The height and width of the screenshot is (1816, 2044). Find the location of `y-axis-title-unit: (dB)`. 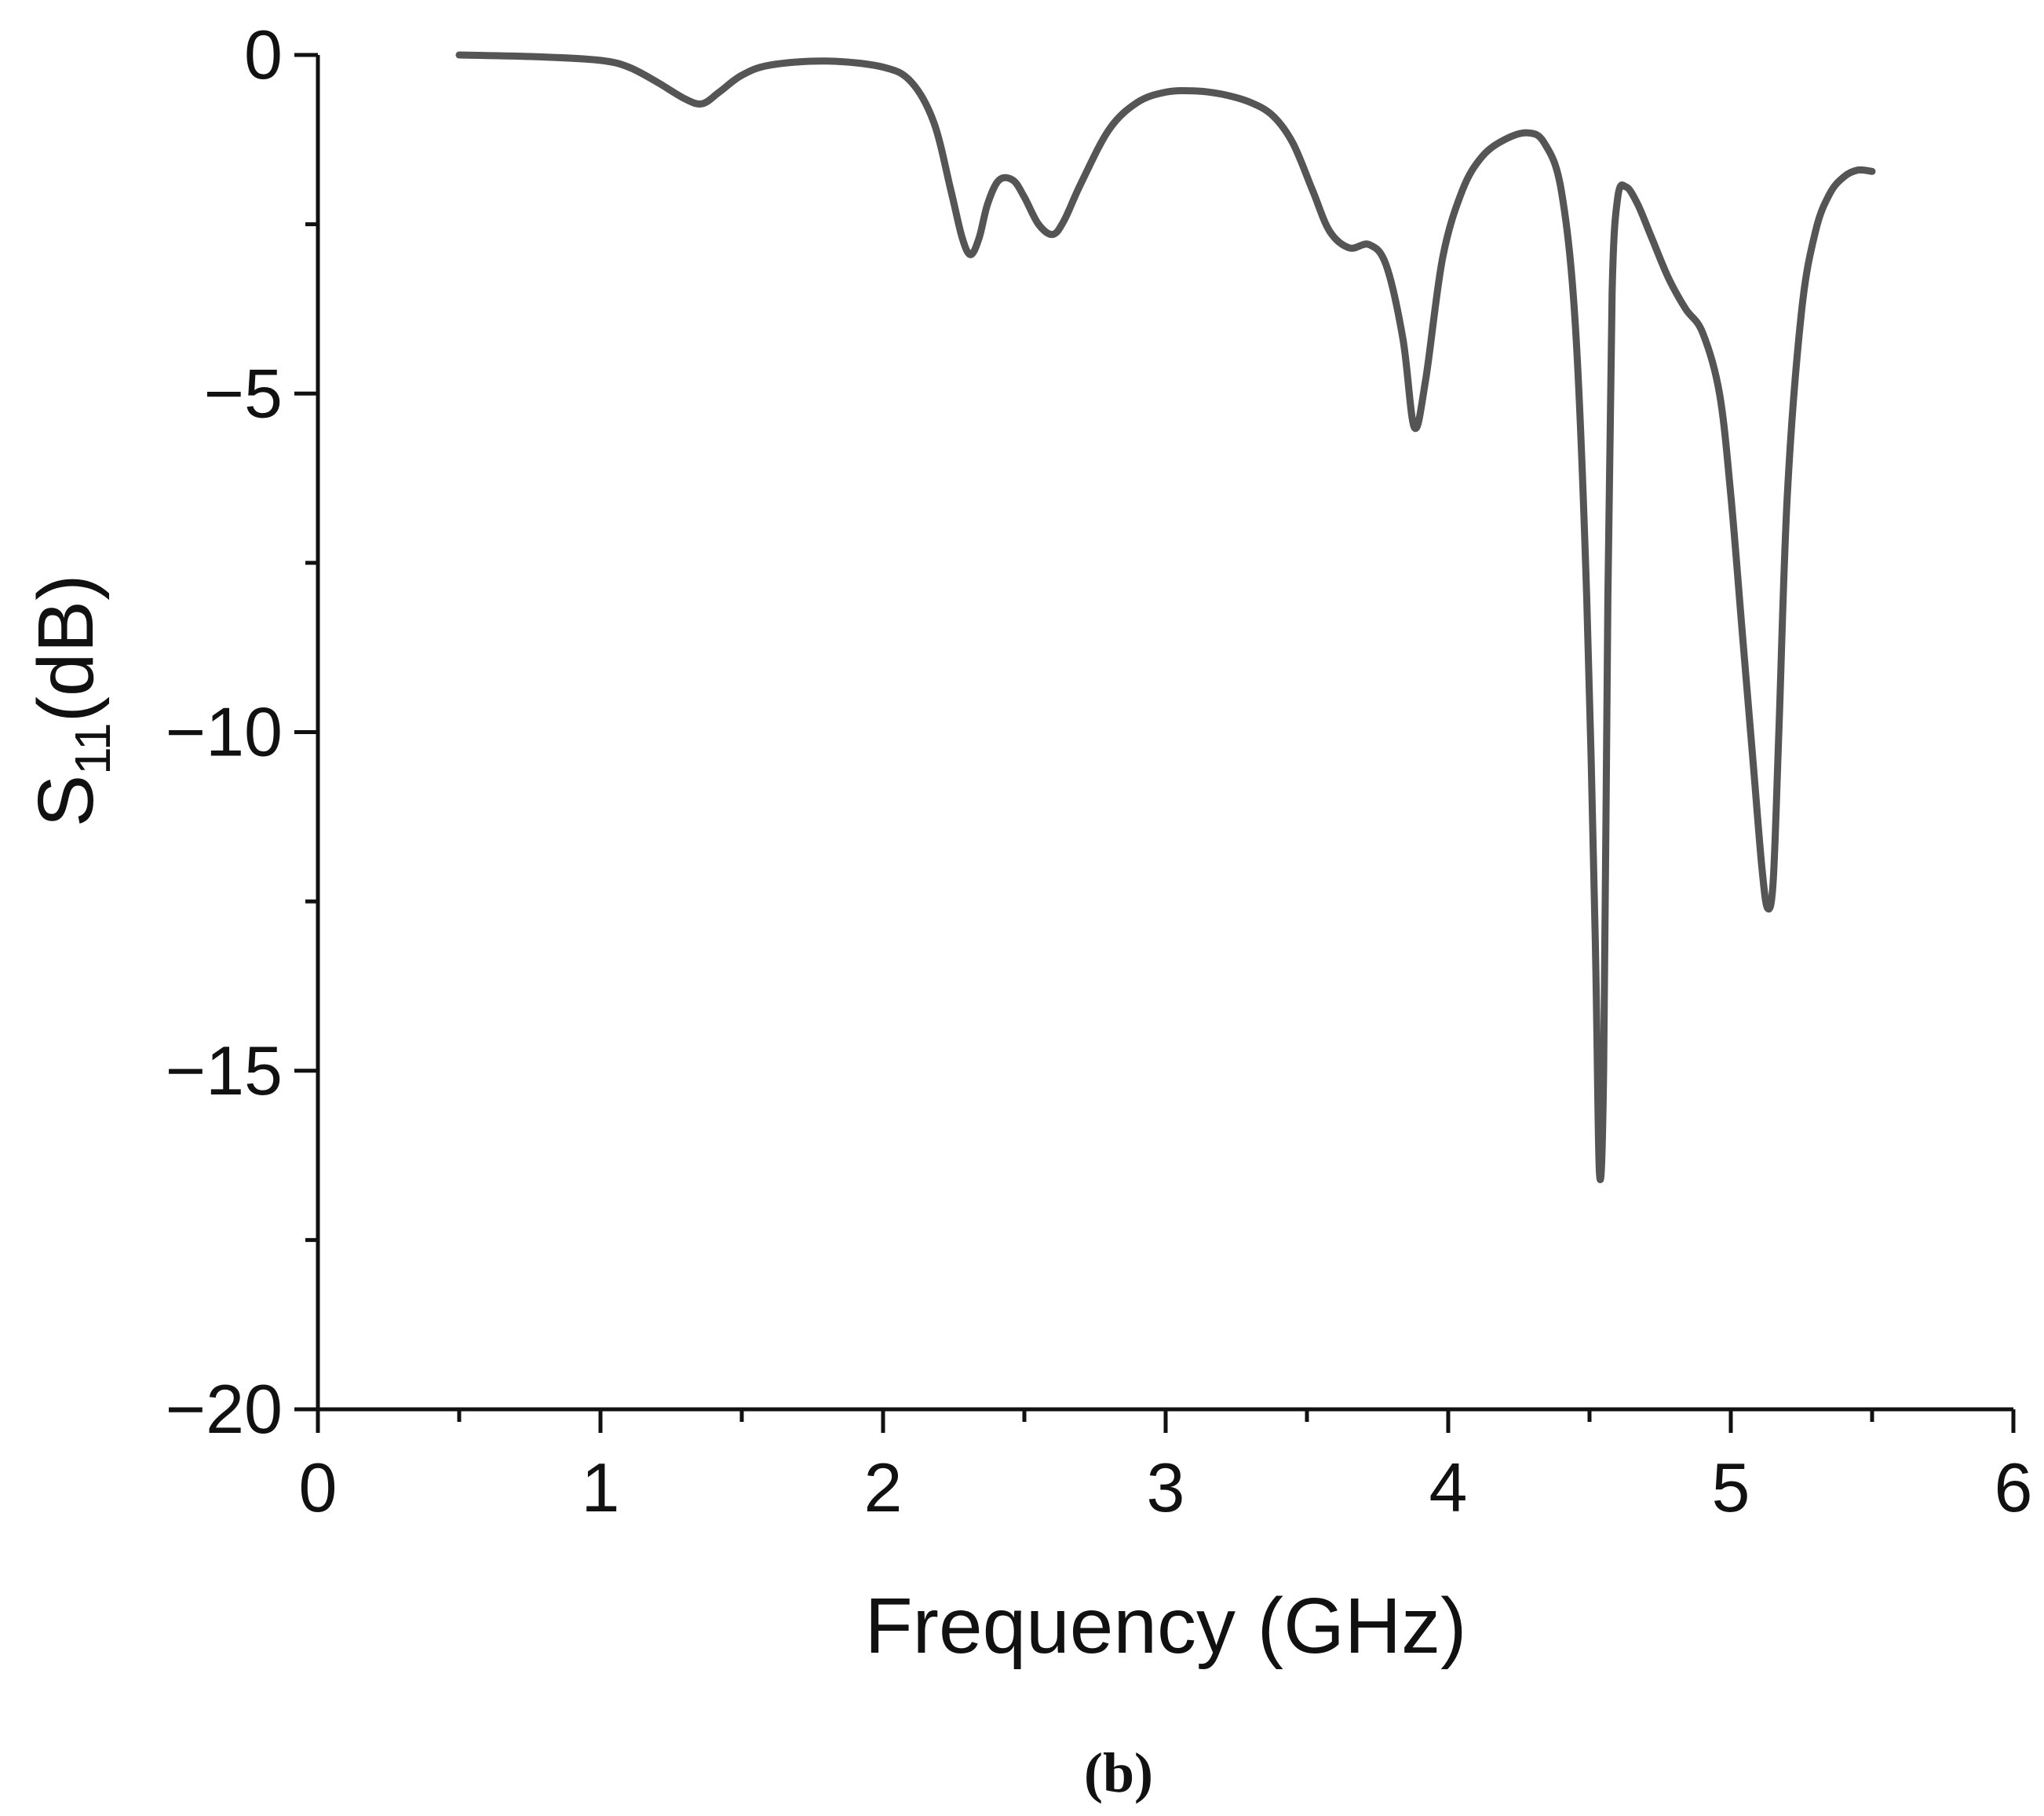

y-axis-title-unit: (dB) is located at coordinates (66, 648).